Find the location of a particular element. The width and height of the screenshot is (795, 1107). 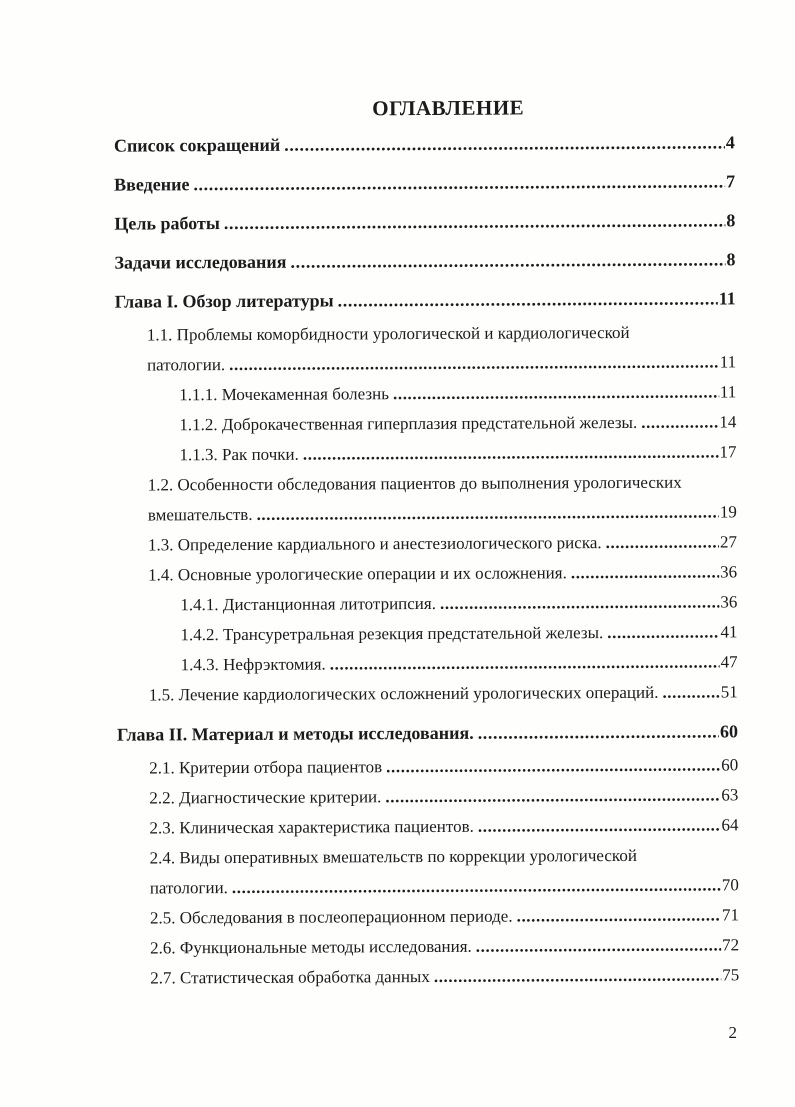

toc-page-number: 17 is located at coordinates (728, 452).